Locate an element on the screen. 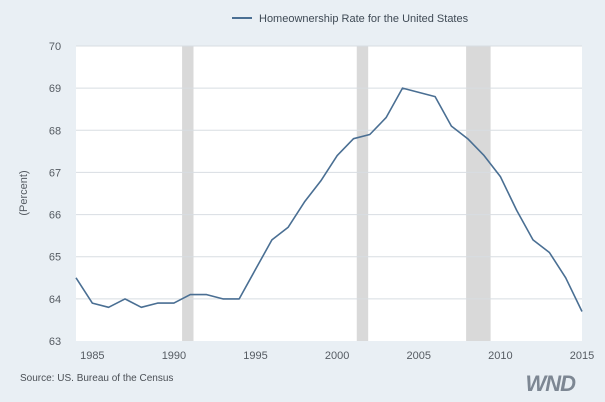 This screenshot has height=402, width=605. source-note: Source: US. Bureau of the Census is located at coordinates (97, 378).